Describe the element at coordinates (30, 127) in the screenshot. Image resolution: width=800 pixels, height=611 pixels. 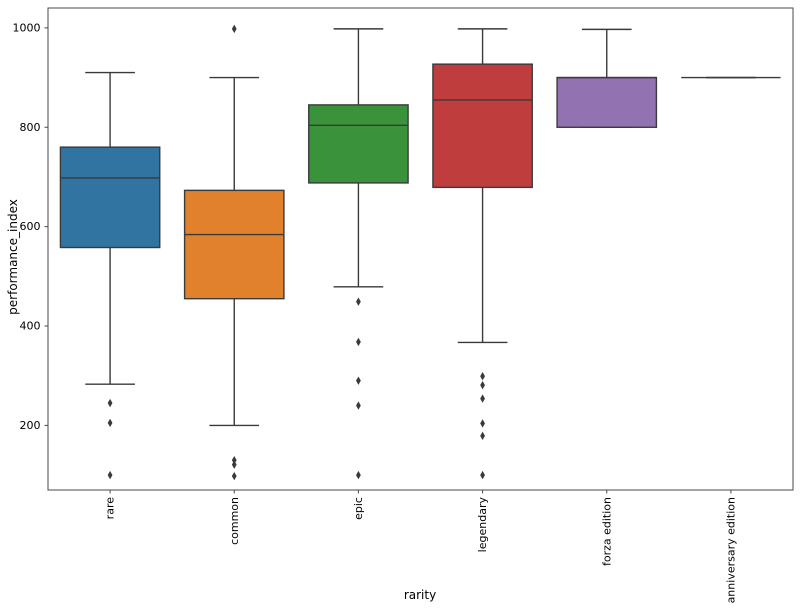
I see `y-tick-label: 800` at that location.